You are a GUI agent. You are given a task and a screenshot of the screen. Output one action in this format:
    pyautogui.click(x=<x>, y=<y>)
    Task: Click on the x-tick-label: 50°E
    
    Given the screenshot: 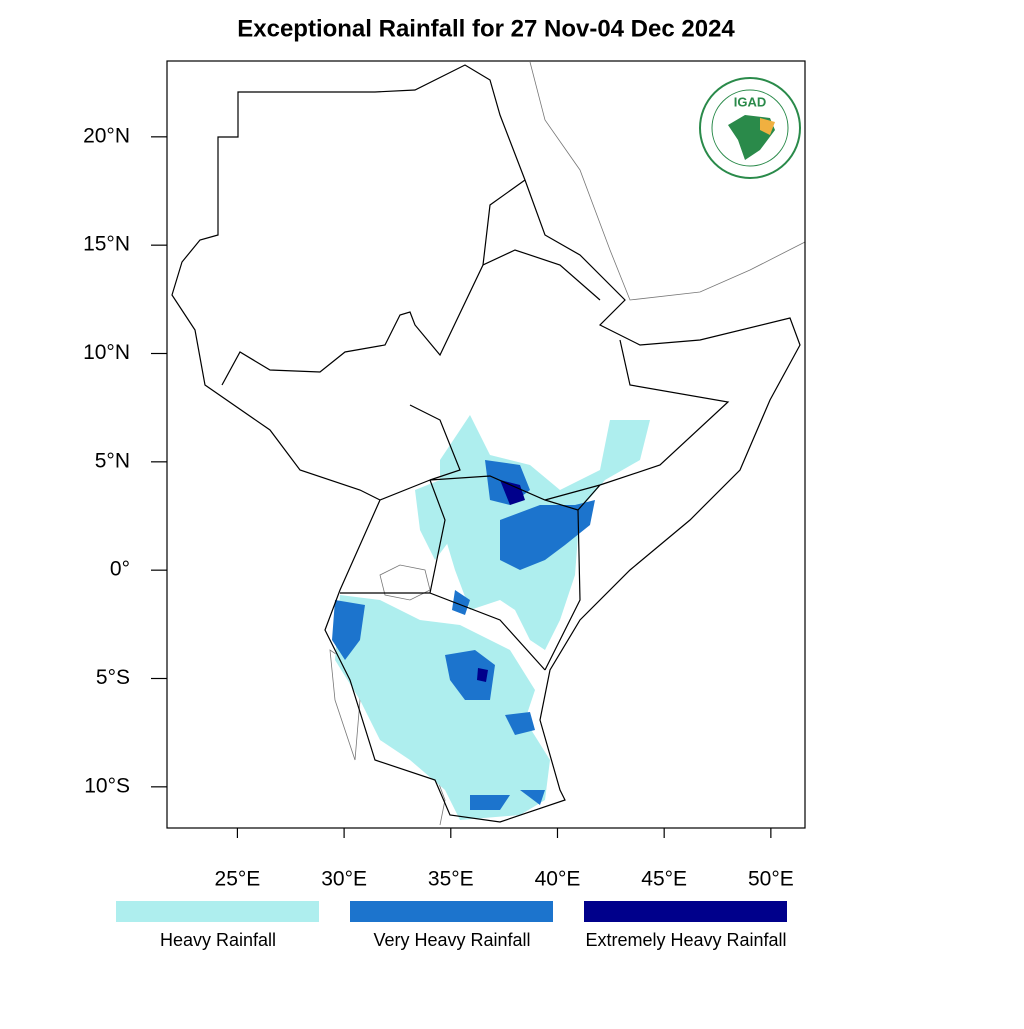 What is the action you would take?
    pyautogui.click(x=771, y=879)
    